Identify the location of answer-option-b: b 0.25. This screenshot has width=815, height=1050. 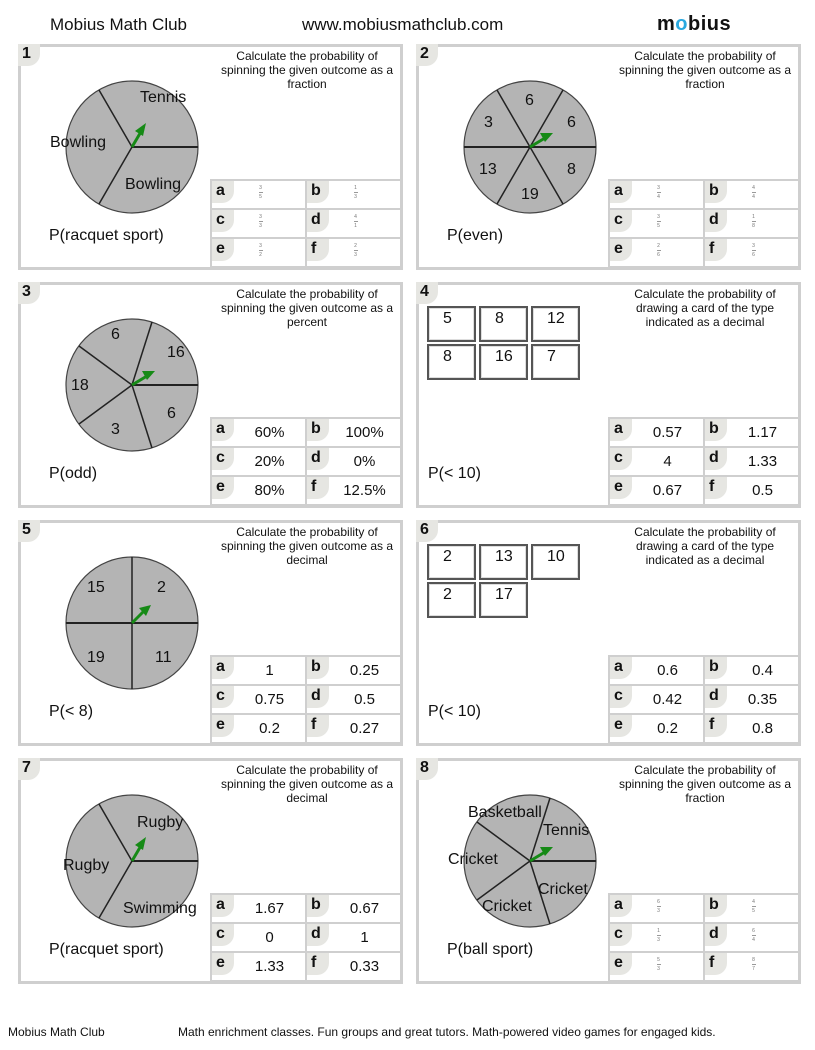
(352, 670).